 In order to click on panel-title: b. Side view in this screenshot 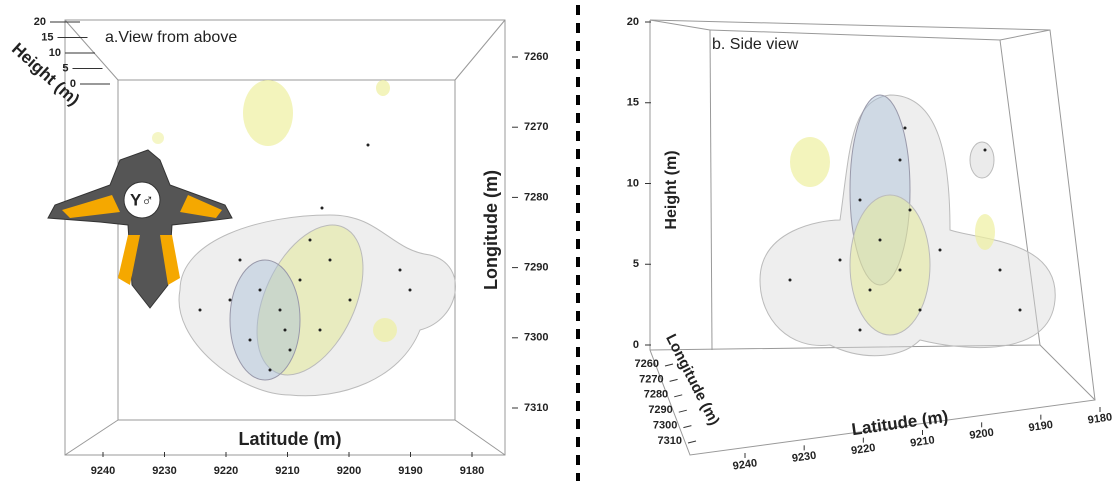, I will do `click(755, 44)`.